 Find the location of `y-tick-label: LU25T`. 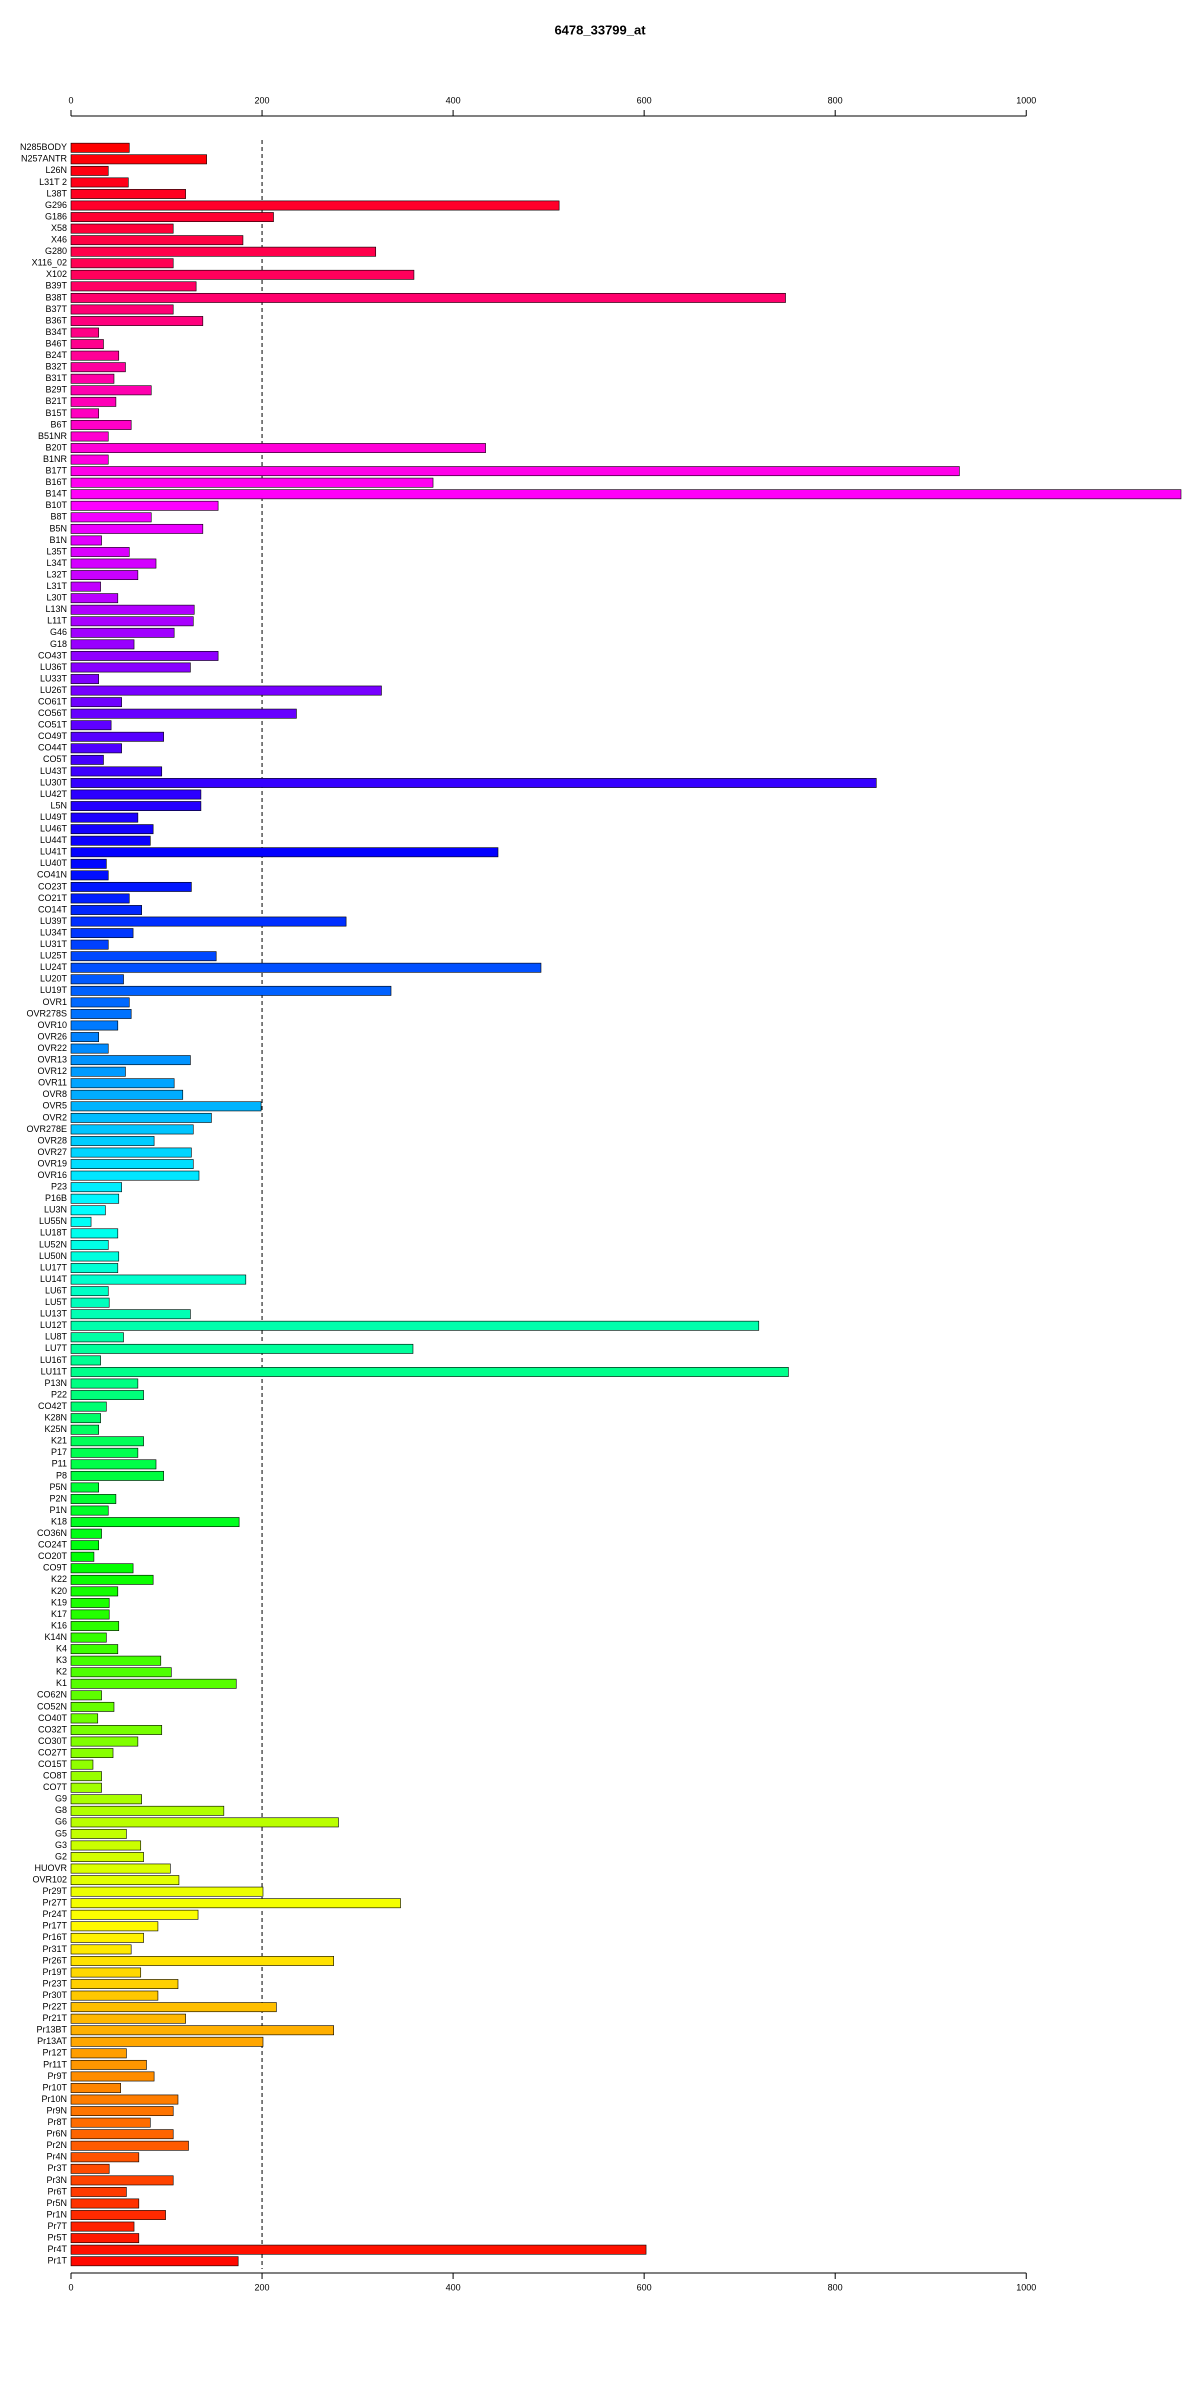

y-tick-label: LU25T is located at coordinates (54, 956).